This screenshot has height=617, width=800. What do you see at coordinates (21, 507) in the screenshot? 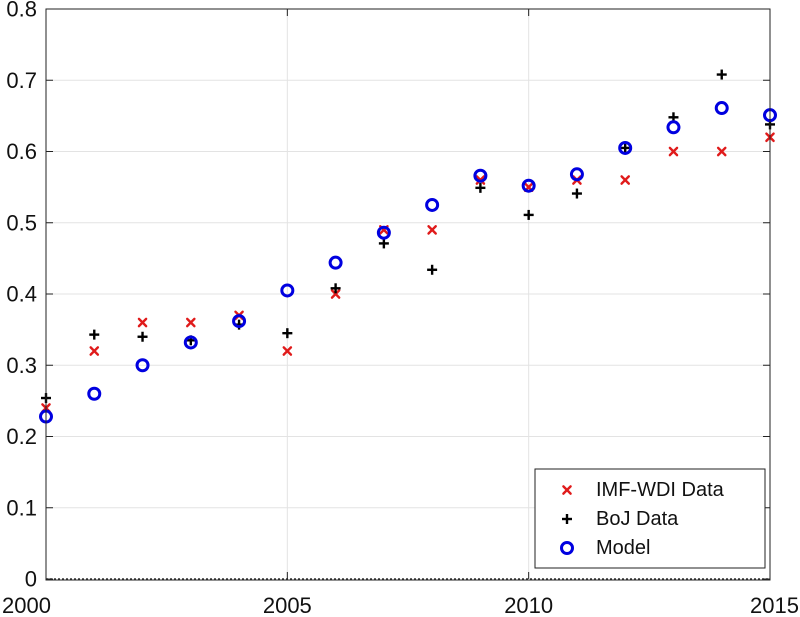
I see `y-tick-label: 0.1` at bounding box center [21, 507].